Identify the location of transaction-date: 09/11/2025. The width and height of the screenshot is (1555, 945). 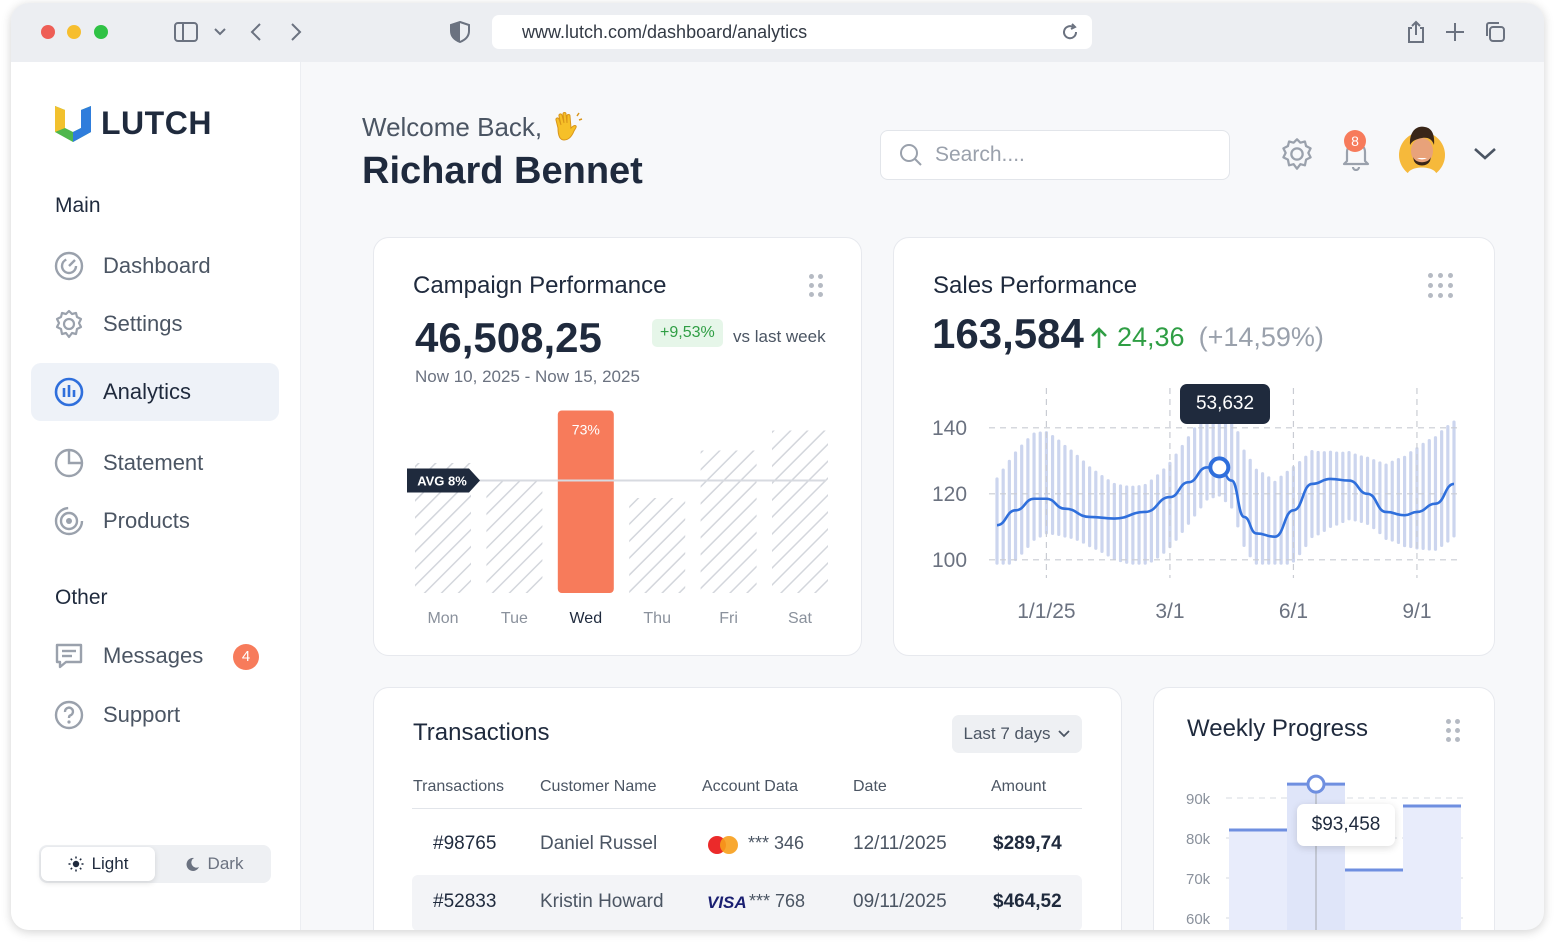
(900, 901).